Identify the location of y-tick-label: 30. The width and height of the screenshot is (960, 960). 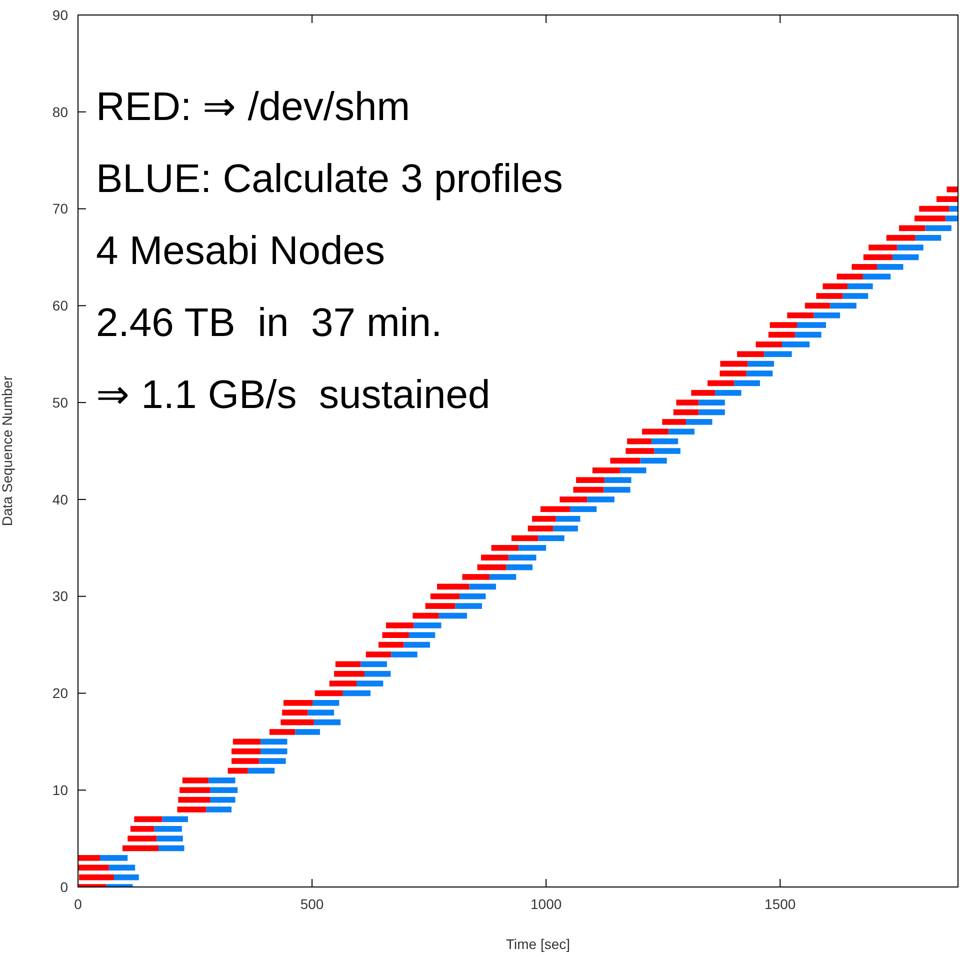
(60, 596).